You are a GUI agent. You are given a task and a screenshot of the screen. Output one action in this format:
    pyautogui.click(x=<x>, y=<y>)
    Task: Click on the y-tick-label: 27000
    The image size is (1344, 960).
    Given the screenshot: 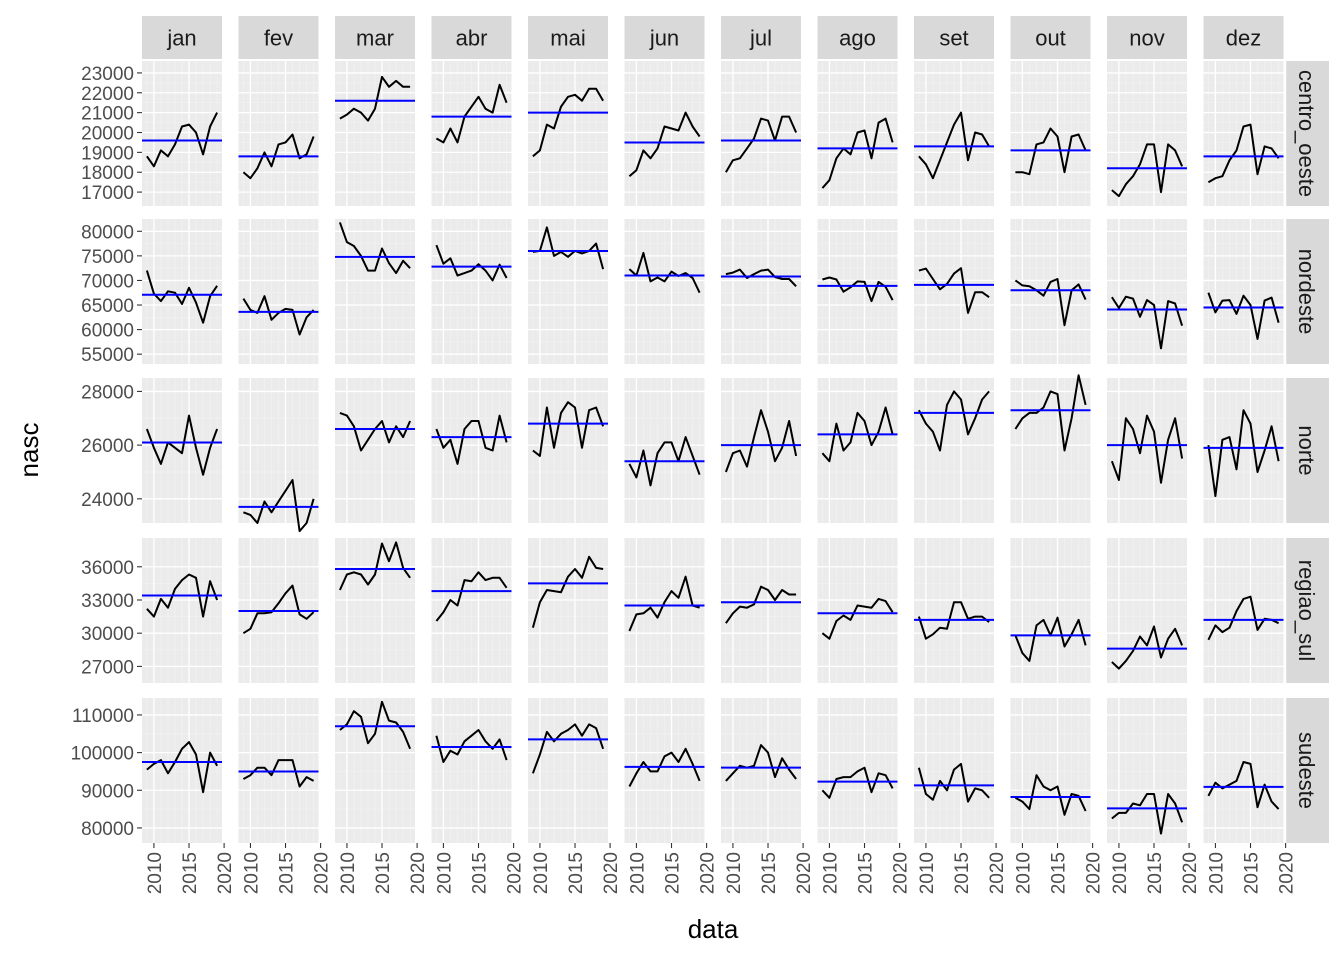 What is the action you would take?
    pyautogui.click(x=107, y=667)
    